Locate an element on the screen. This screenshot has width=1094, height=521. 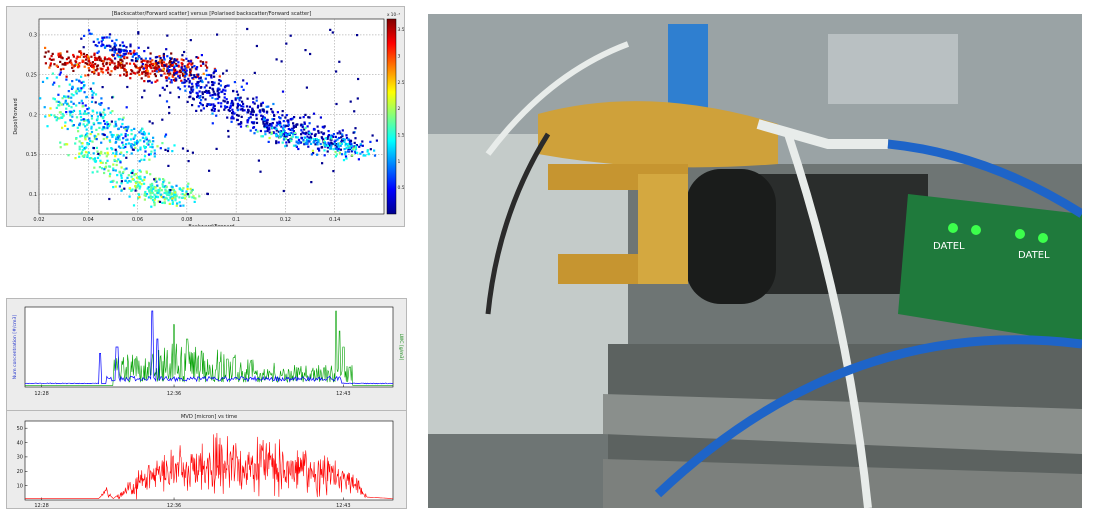
x-tick-label: 12:36 is located at coordinates (174, 394).